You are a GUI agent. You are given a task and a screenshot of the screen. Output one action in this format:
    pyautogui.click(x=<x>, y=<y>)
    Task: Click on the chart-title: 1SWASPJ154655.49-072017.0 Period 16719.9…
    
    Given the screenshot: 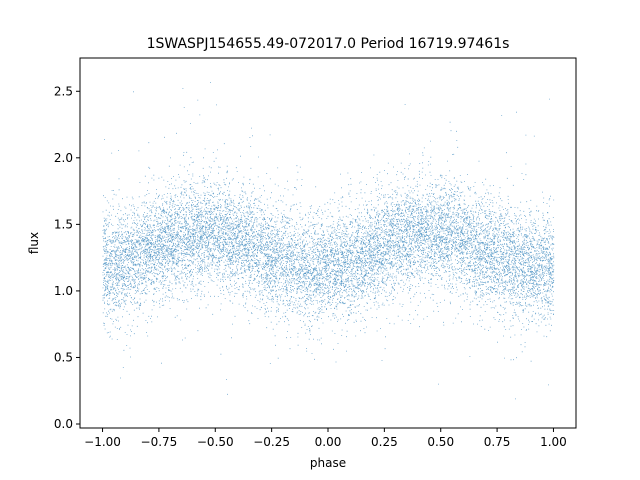 What is the action you would take?
    pyautogui.click(x=328, y=44)
    